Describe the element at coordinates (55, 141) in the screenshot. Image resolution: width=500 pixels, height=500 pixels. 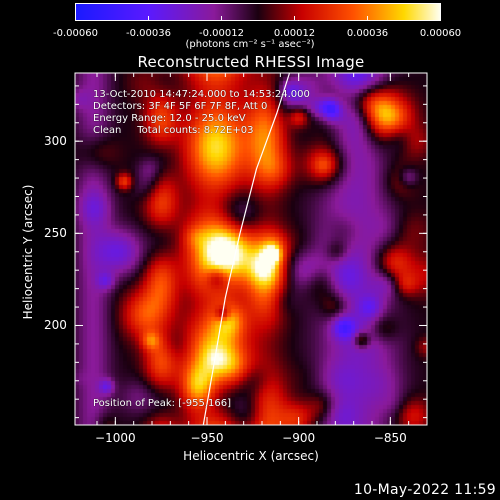
I see `y-tick-label: 300` at that location.